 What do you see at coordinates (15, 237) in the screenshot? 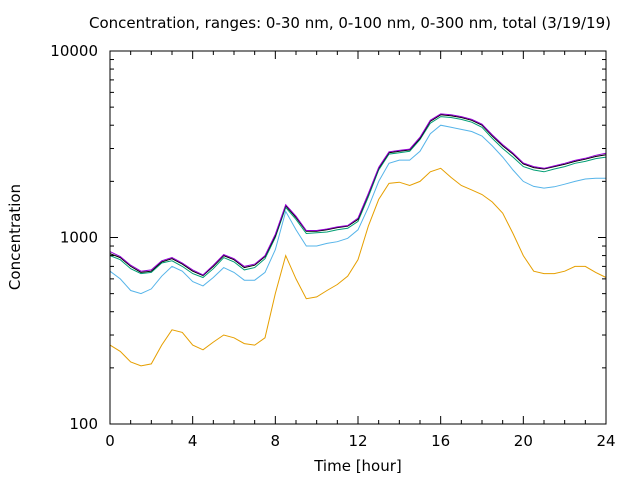
I see `y-axis-label: Concentration` at bounding box center [15, 237].